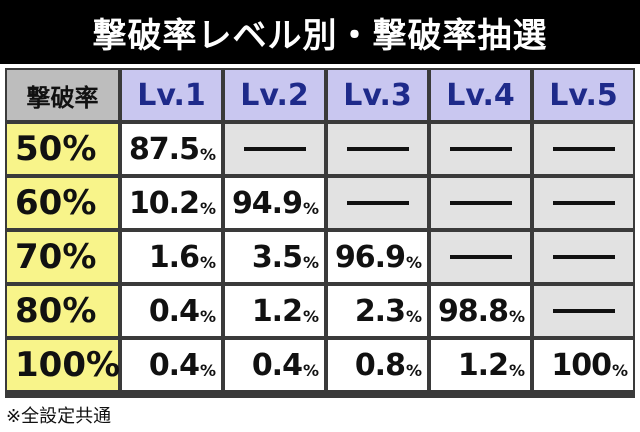 The image size is (640, 432). I want to click on probability-cell: 100%, so click(583, 365).